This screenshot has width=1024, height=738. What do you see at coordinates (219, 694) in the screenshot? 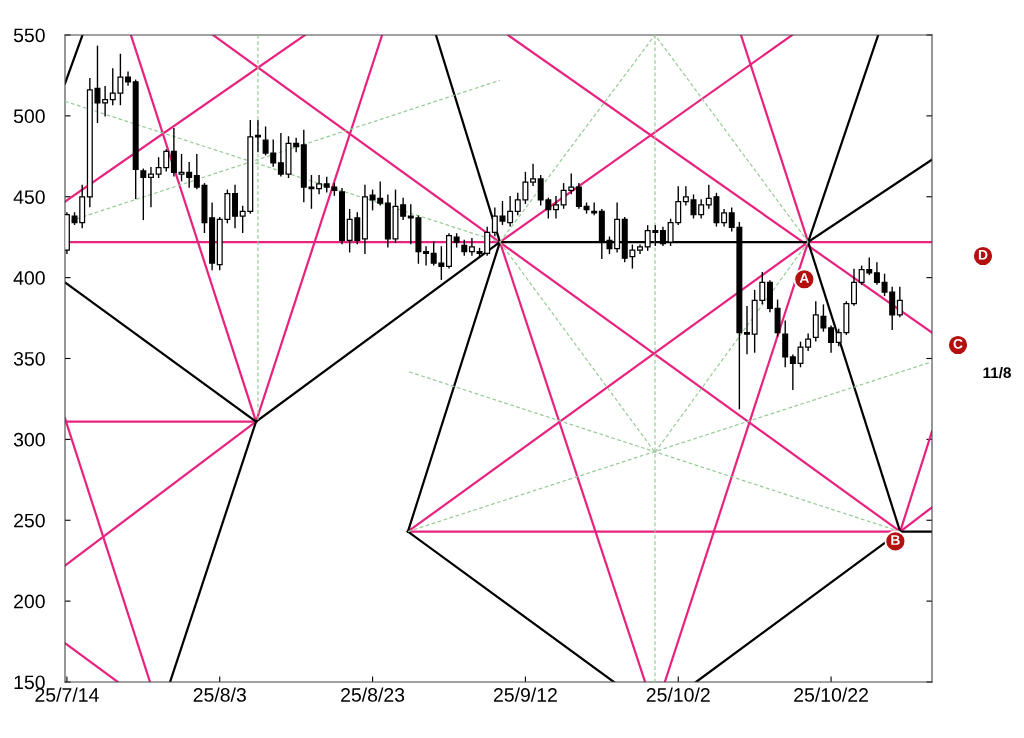
I see `x-tick-label: 25/8/3` at bounding box center [219, 694].